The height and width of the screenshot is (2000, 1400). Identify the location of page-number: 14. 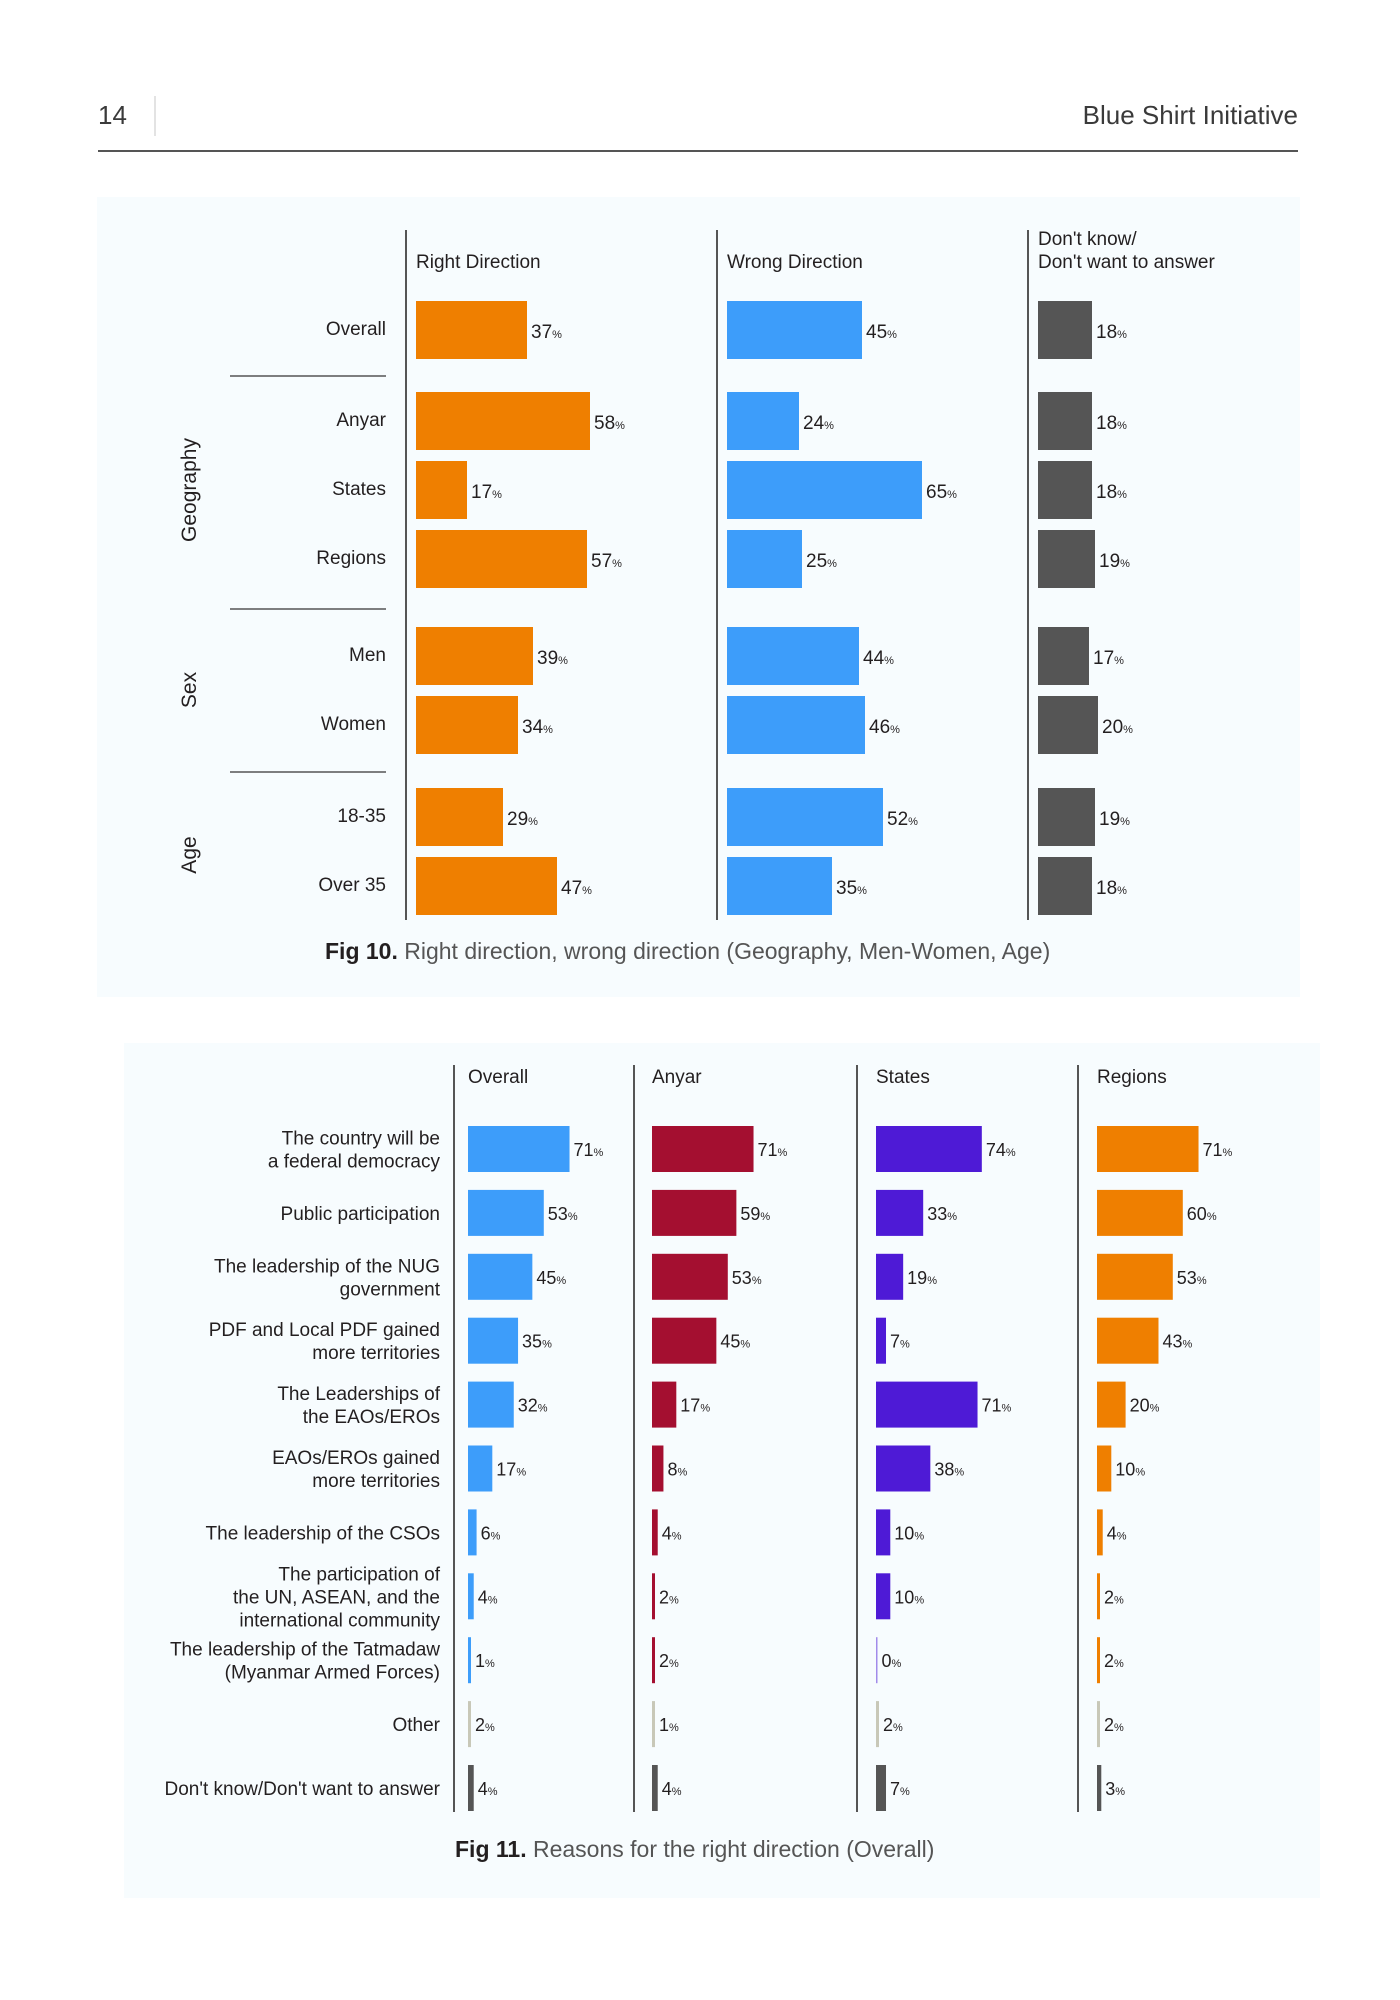
(112, 115).